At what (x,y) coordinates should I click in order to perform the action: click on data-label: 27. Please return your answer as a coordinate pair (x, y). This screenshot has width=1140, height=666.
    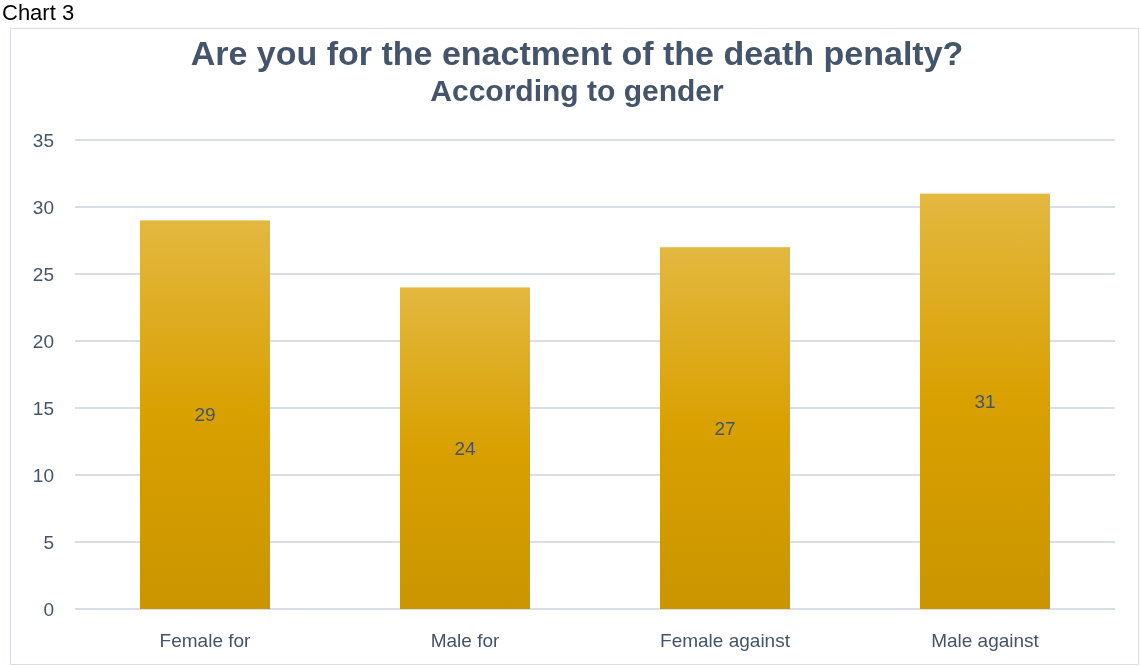
    Looking at the image, I should click on (725, 428).